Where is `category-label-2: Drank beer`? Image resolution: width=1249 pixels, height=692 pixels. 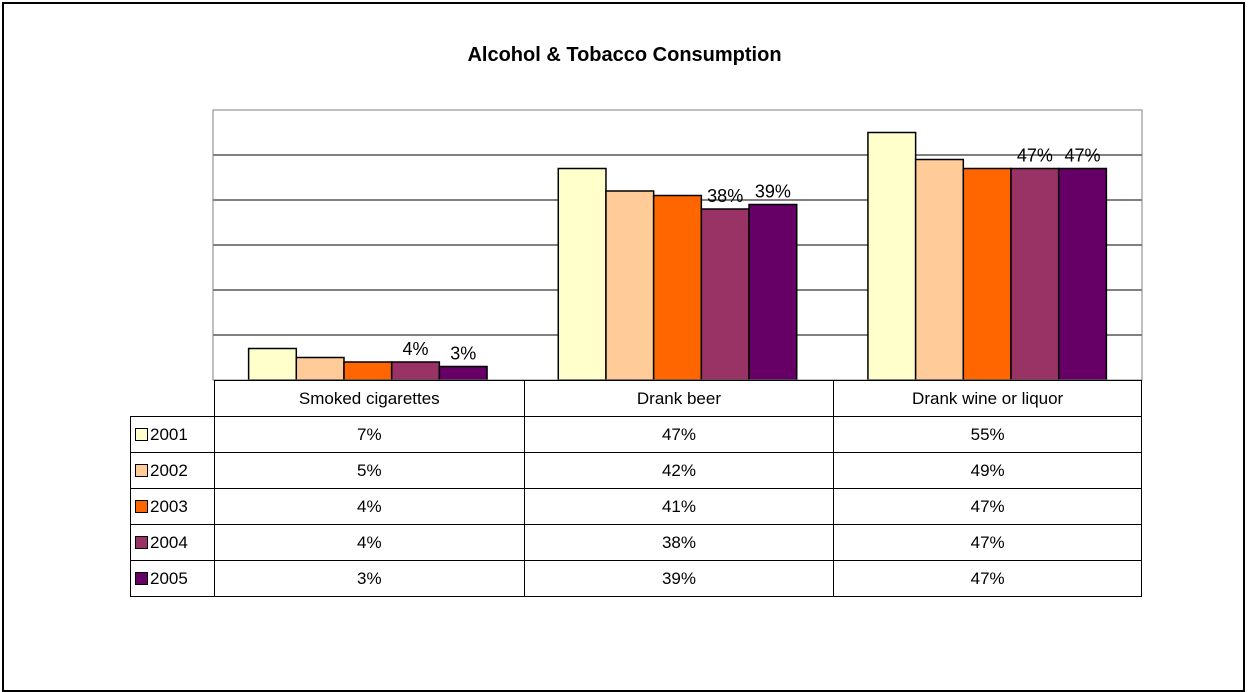
category-label-2: Drank beer is located at coordinates (679, 398).